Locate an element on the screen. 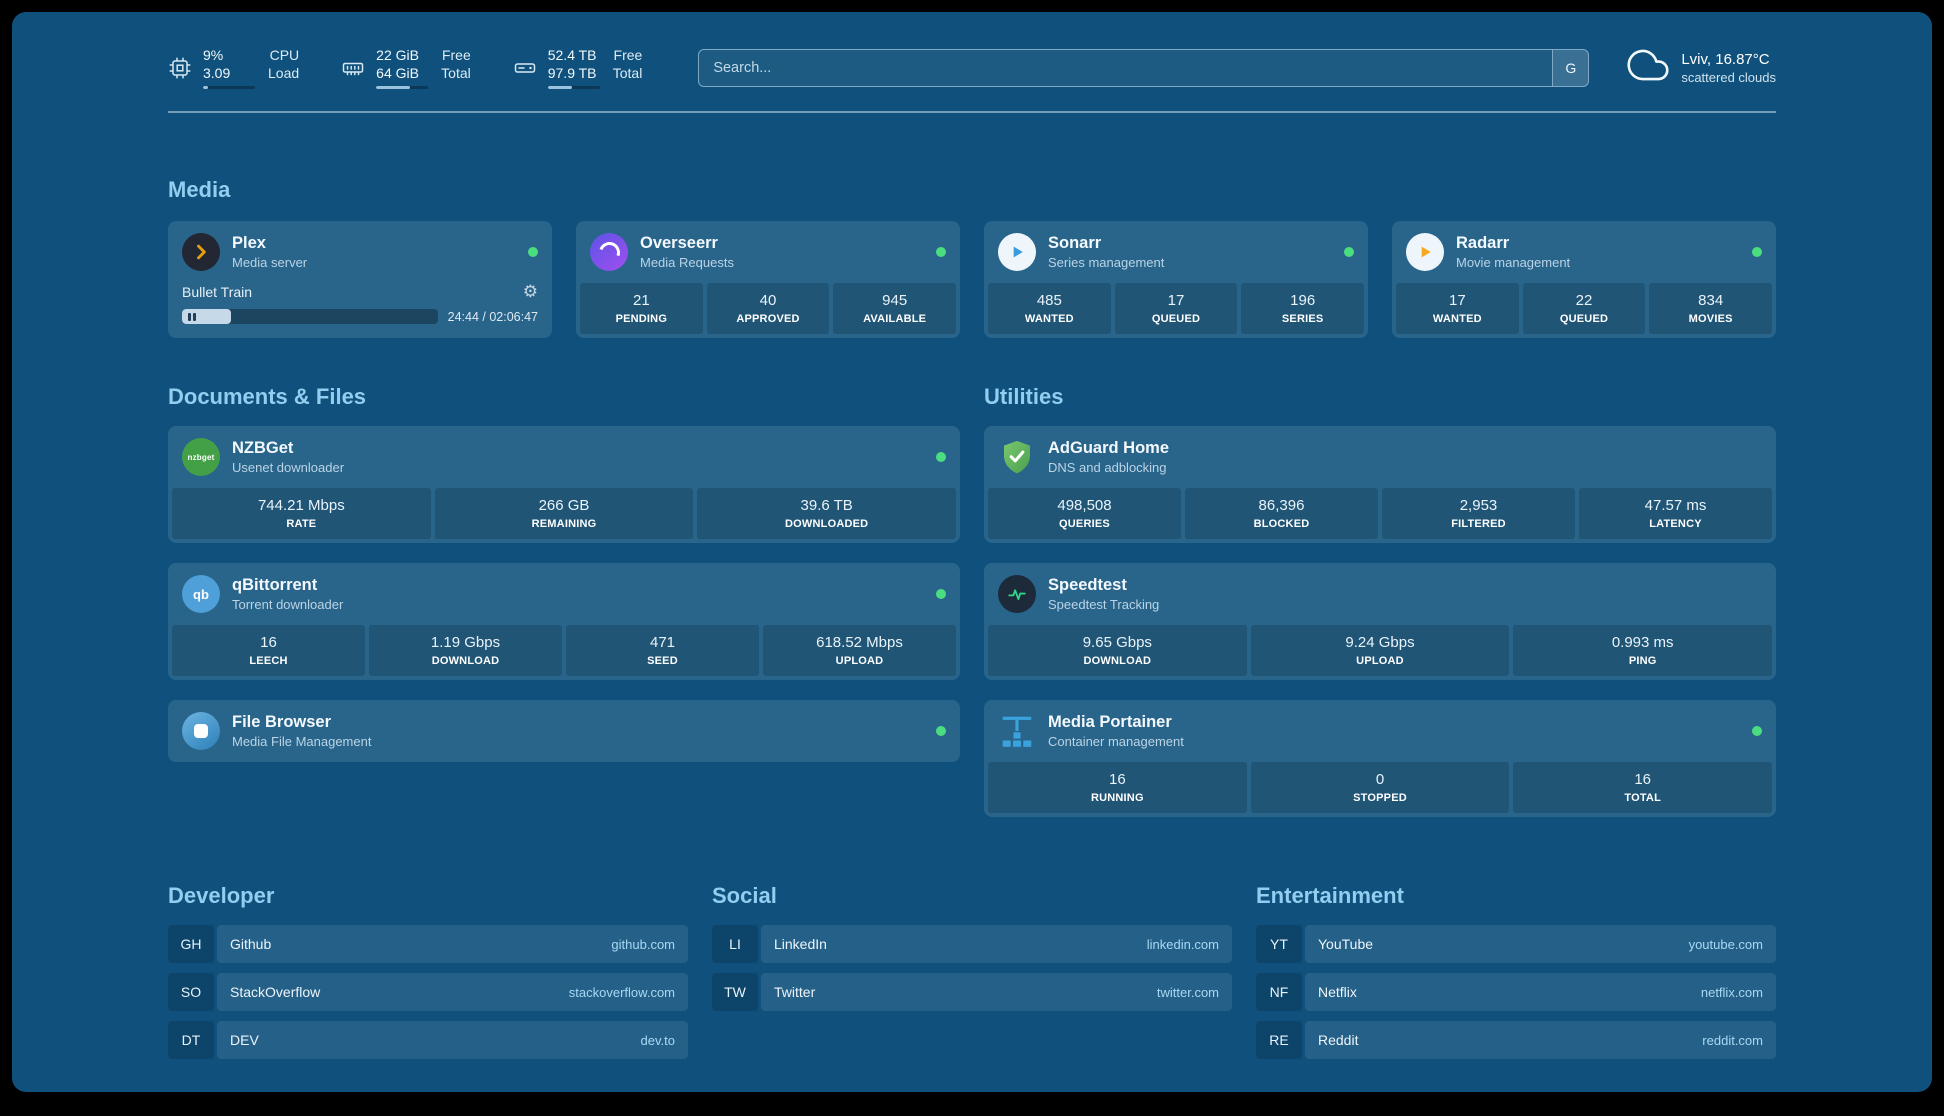 The height and width of the screenshot is (1116, 1944). search-input is located at coordinates (1126, 67).